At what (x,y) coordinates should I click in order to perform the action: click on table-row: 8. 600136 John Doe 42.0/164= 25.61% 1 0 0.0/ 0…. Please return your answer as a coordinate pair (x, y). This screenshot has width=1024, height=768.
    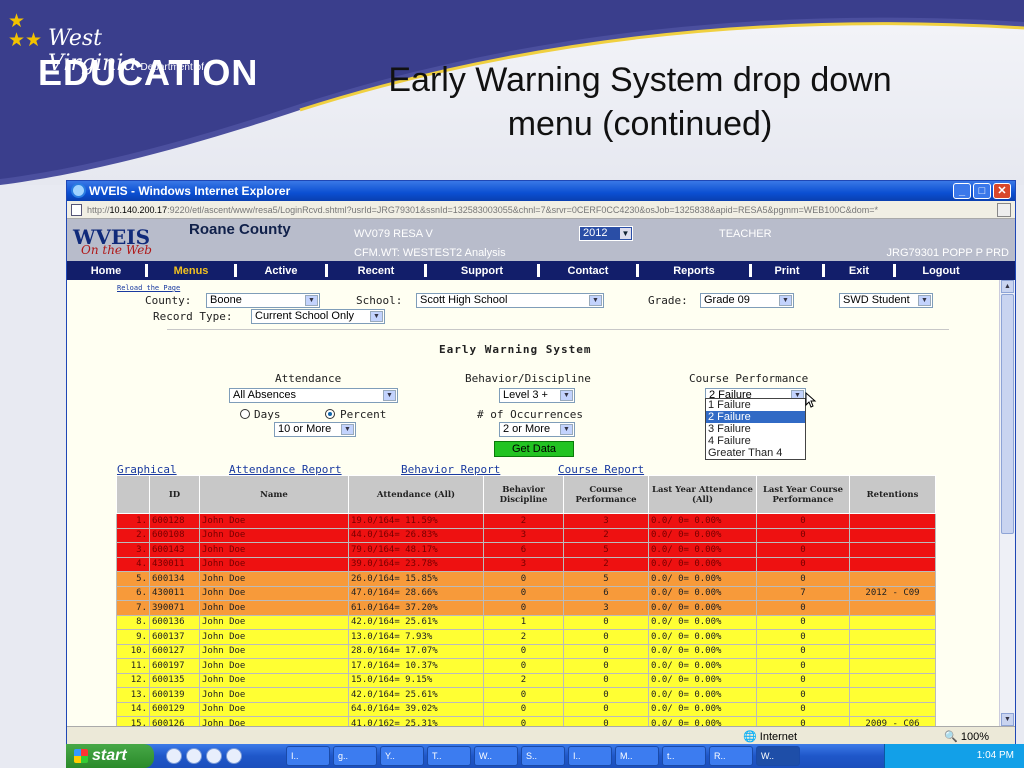
    Looking at the image, I should click on (526, 622).